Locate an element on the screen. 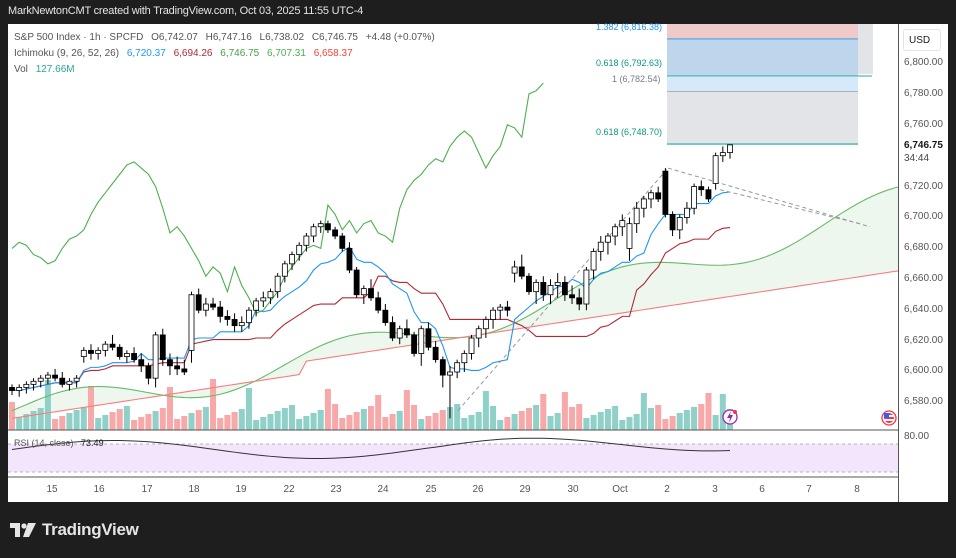 This screenshot has width=956, height=558. ohlc-high: H6,747.16 is located at coordinates (228, 37).